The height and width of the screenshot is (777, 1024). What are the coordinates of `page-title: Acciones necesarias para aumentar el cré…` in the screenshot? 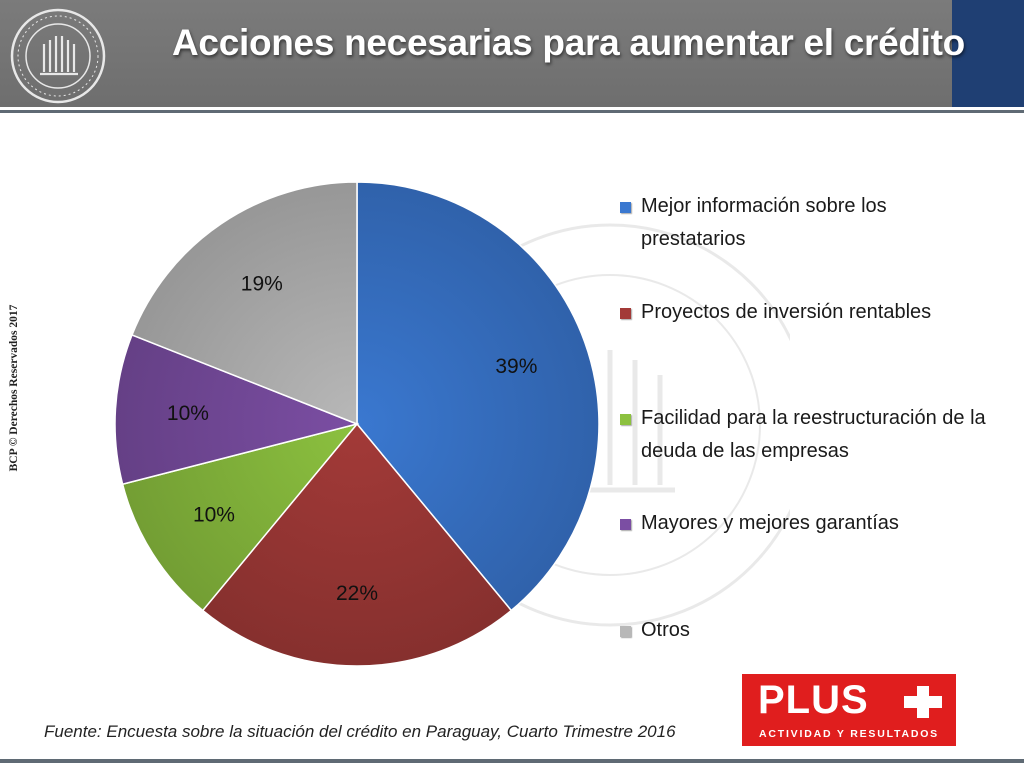 It's located at (568, 42).